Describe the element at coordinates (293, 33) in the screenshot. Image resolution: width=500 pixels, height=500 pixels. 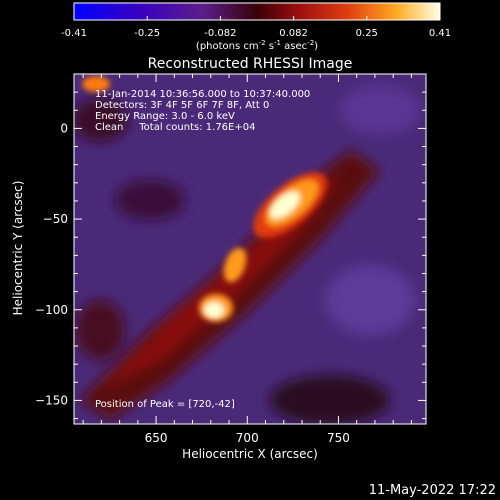
I see `colorbar-tick-label: 0.082` at that location.